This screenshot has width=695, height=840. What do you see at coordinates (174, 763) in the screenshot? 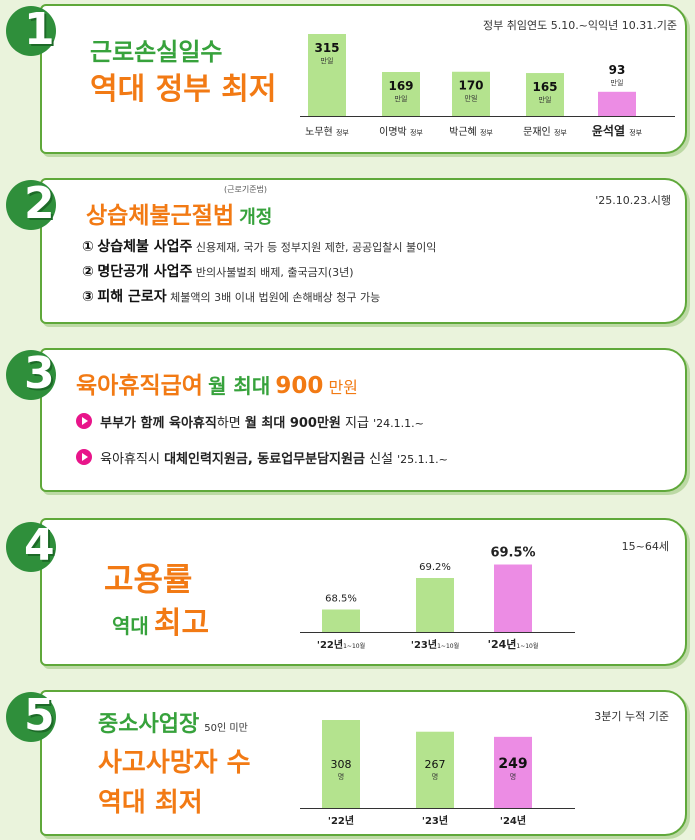
I see `section-5-title-line2: 사고사망자 수` at bounding box center [174, 763].